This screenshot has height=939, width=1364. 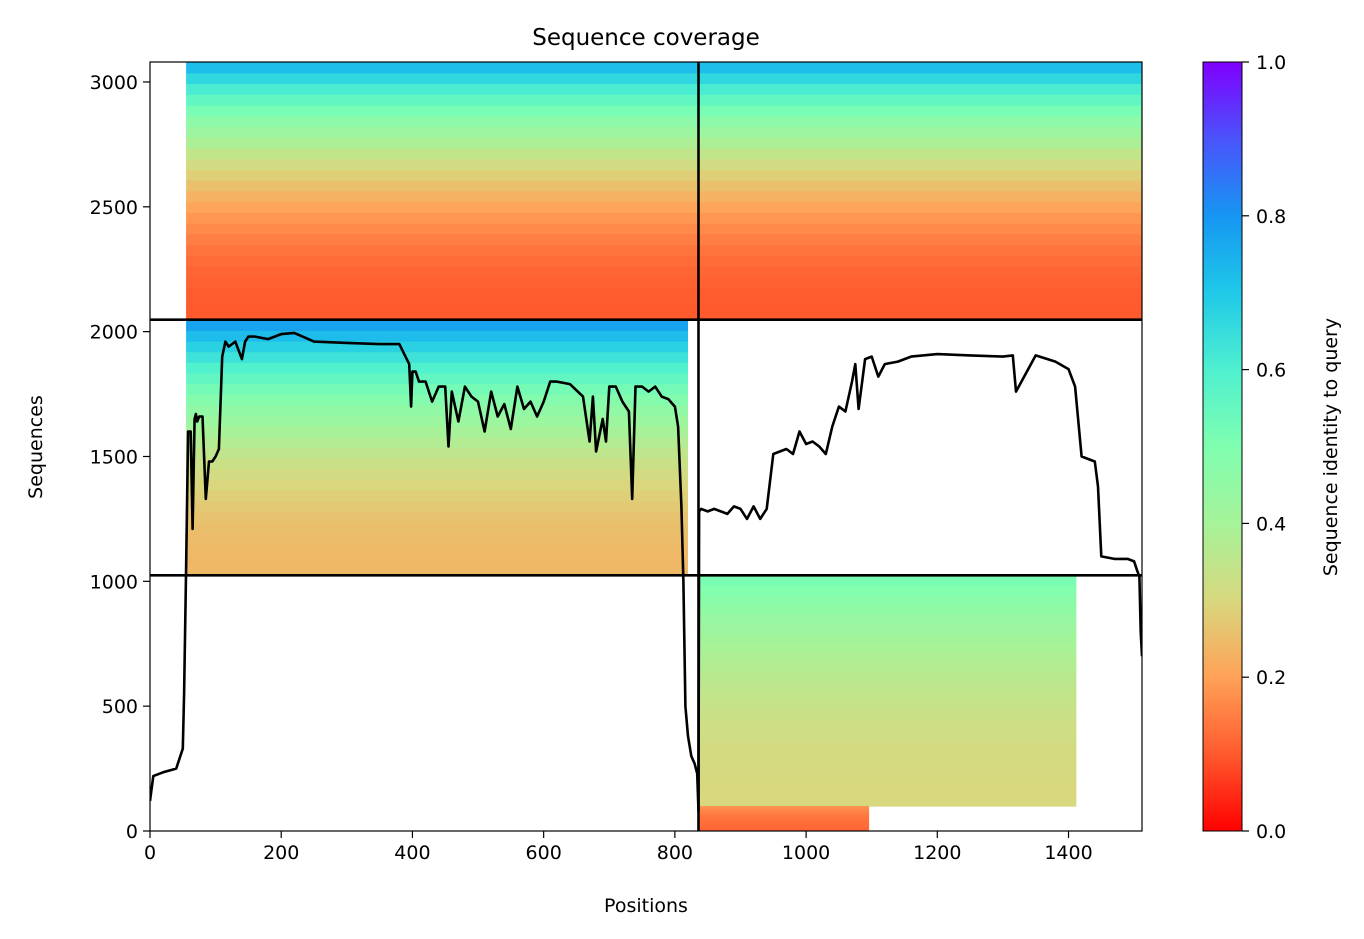 What do you see at coordinates (1271, 217) in the screenshot?
I see `colorbar-tick-label: 0.8` at bounding box center [1271, 217].